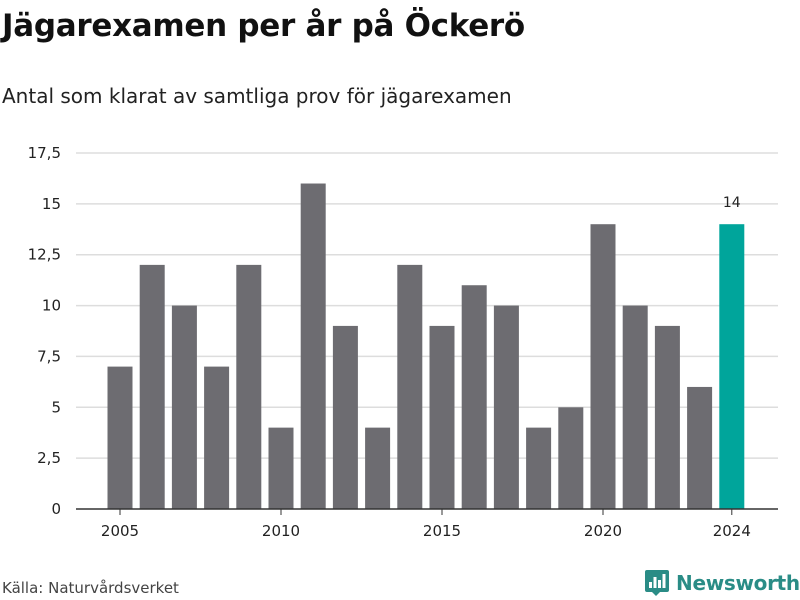  What do you see at coordinates (657, 583) in the screenshot?
I see `bar-chart-logo-icon` at bounding box center [657, 583].